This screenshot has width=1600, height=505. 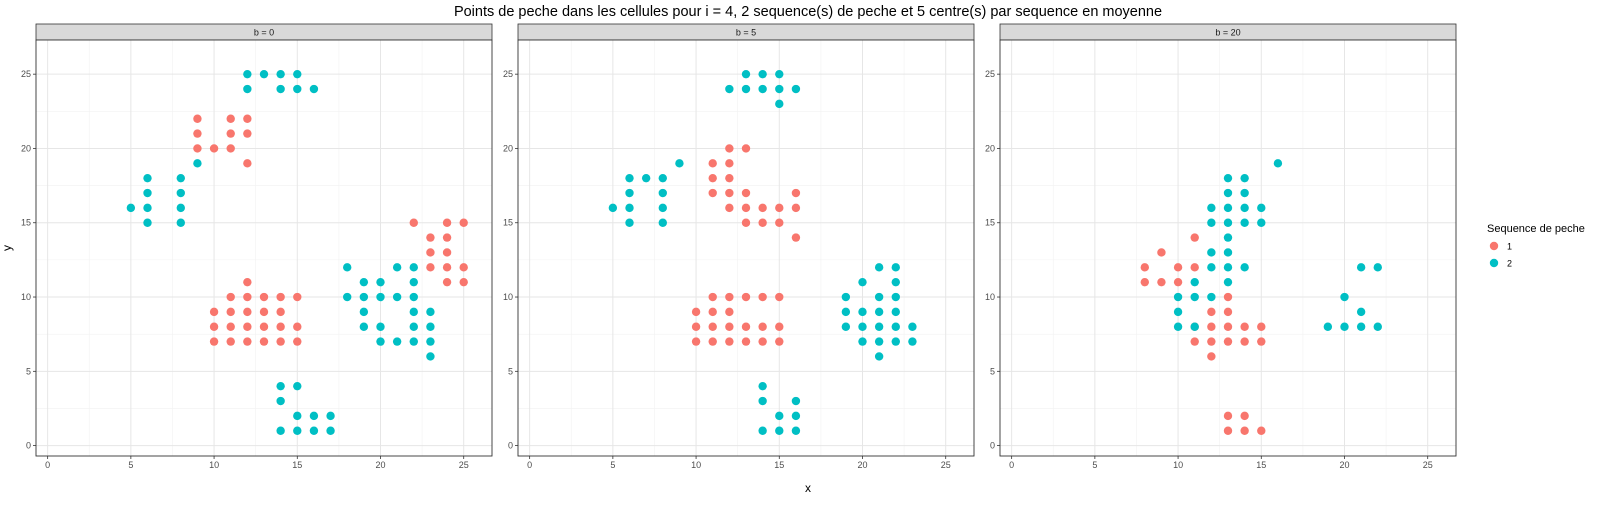 I want to click on legend-key, so click(x=1494, y=263).